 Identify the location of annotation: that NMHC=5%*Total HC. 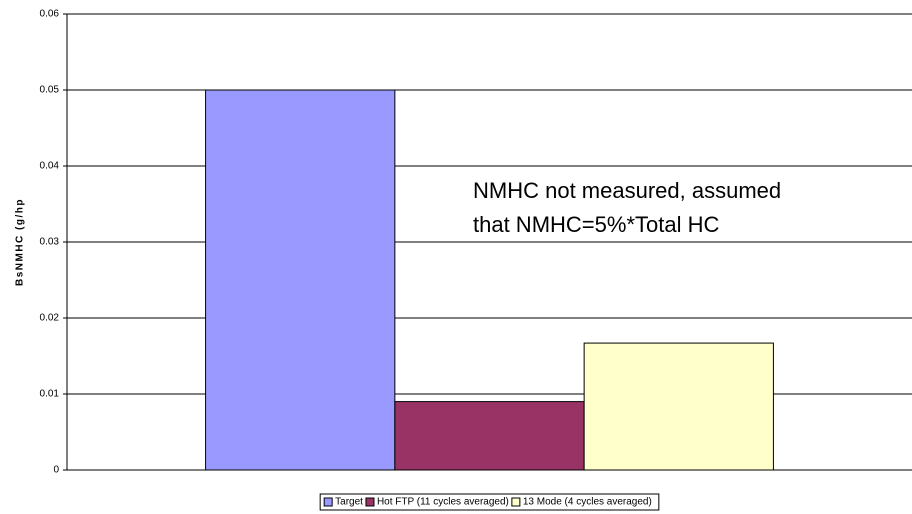
(596, 224).